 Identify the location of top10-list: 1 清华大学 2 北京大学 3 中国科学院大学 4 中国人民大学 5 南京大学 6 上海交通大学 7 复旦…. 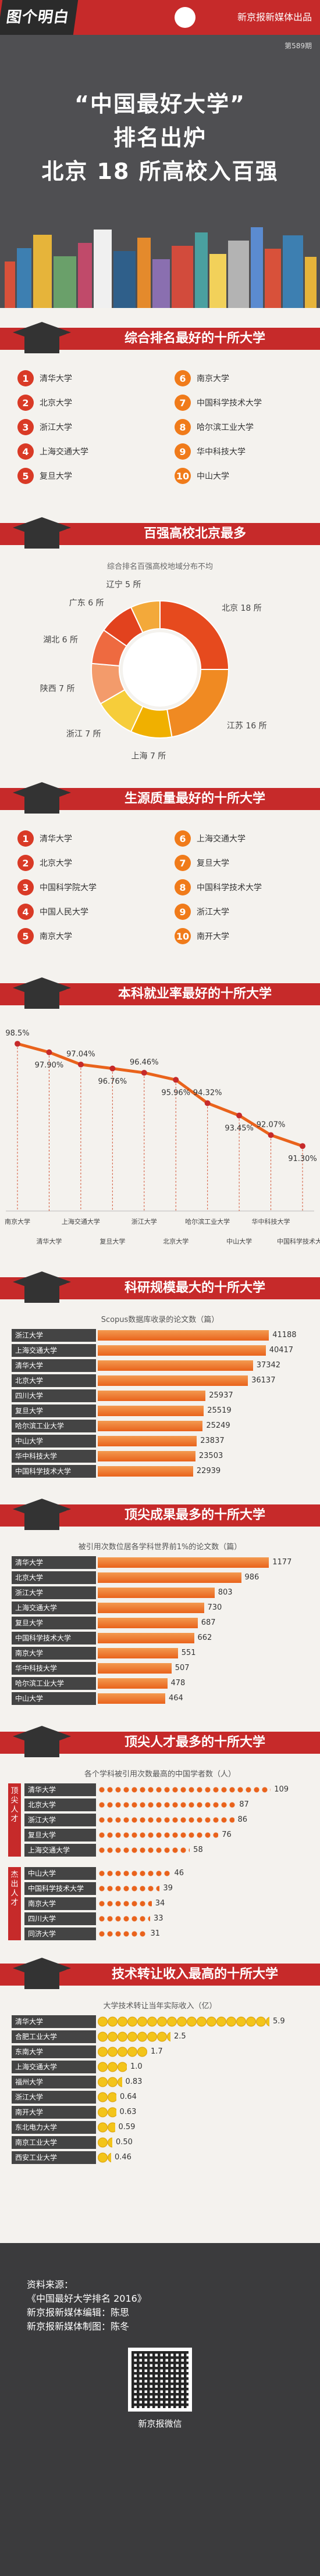
(160, 890).